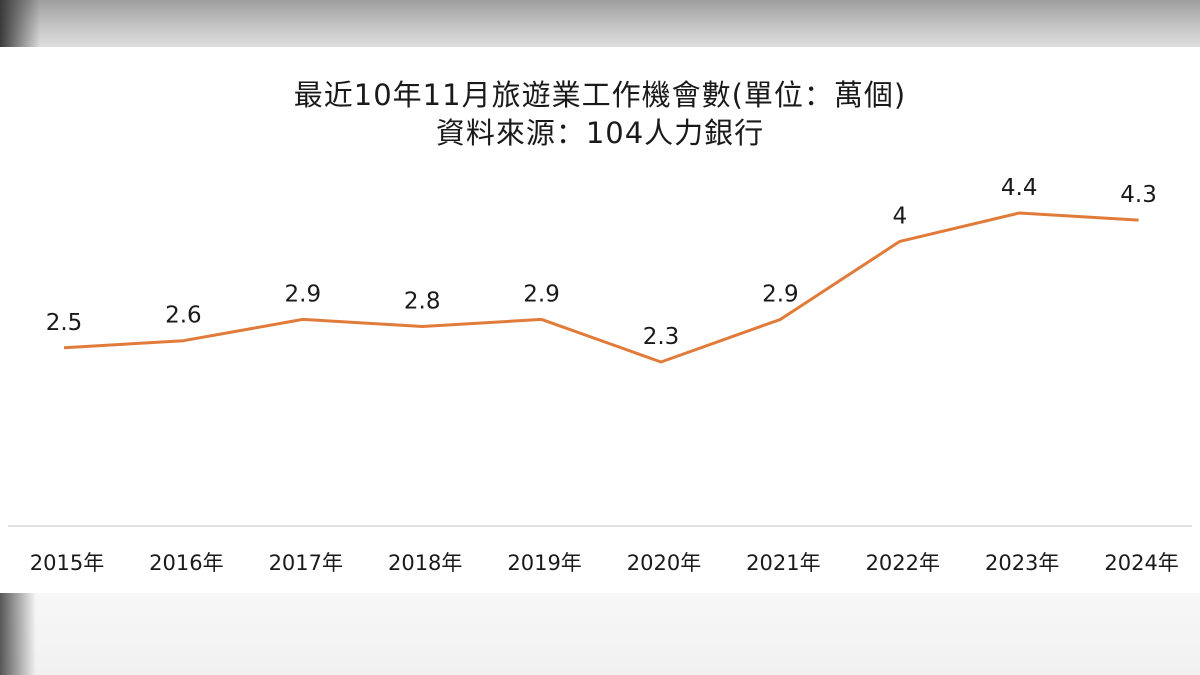 The image size is (1200, 675). What do you see at coordinates (186, 563) in the screenshot?
I see `x-tick-label: 2016年` at bounding box center [186, 563].